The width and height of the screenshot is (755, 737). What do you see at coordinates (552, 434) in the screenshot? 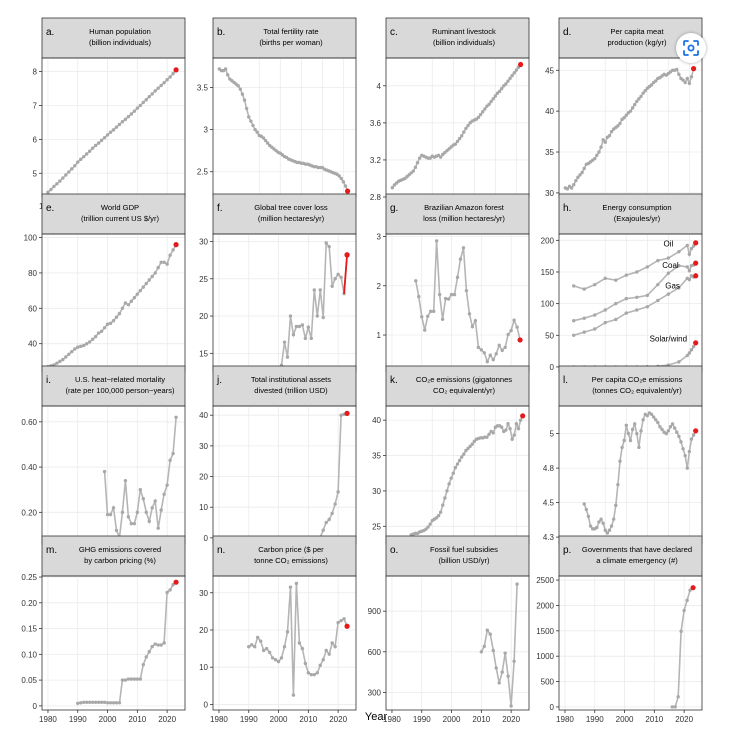
I see `y-tick-label: 5` at bounding box center [552, 434].